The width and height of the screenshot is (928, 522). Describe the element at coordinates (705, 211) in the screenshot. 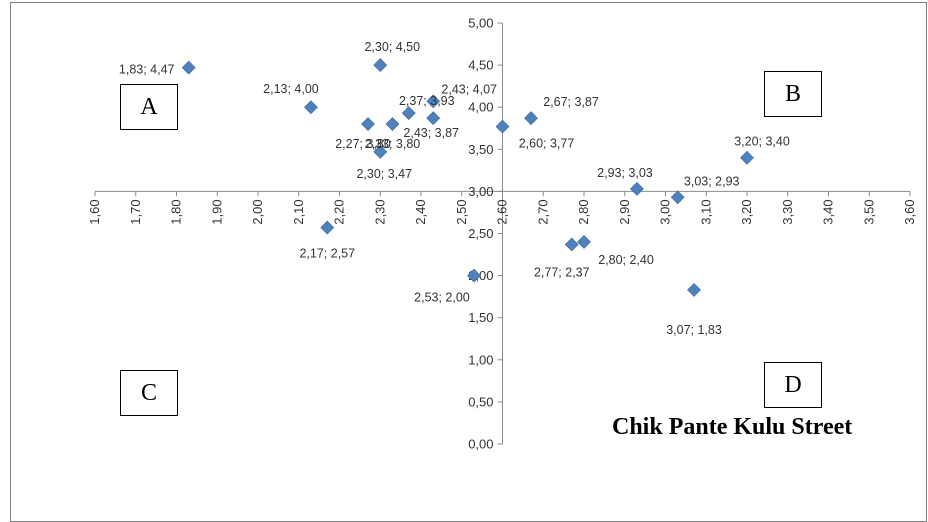

I see `x-tick-label: 3,10` at that location.